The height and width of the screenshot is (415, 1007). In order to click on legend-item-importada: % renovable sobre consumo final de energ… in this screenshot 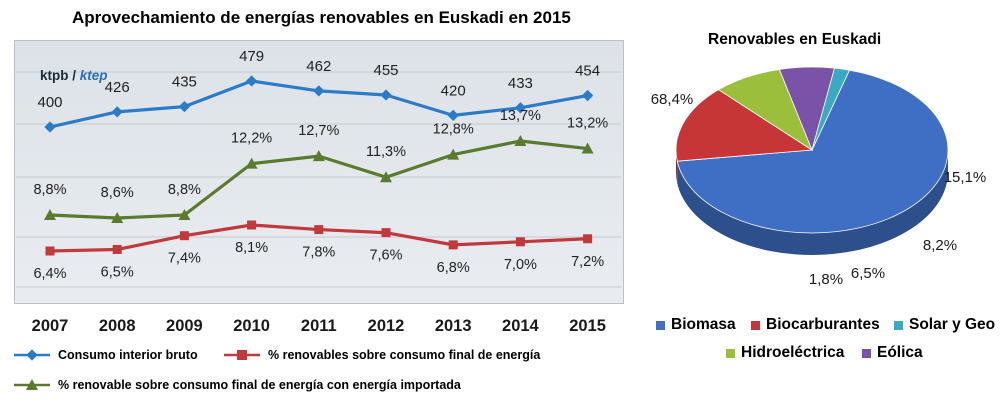, I will do `click(236, 385)`.